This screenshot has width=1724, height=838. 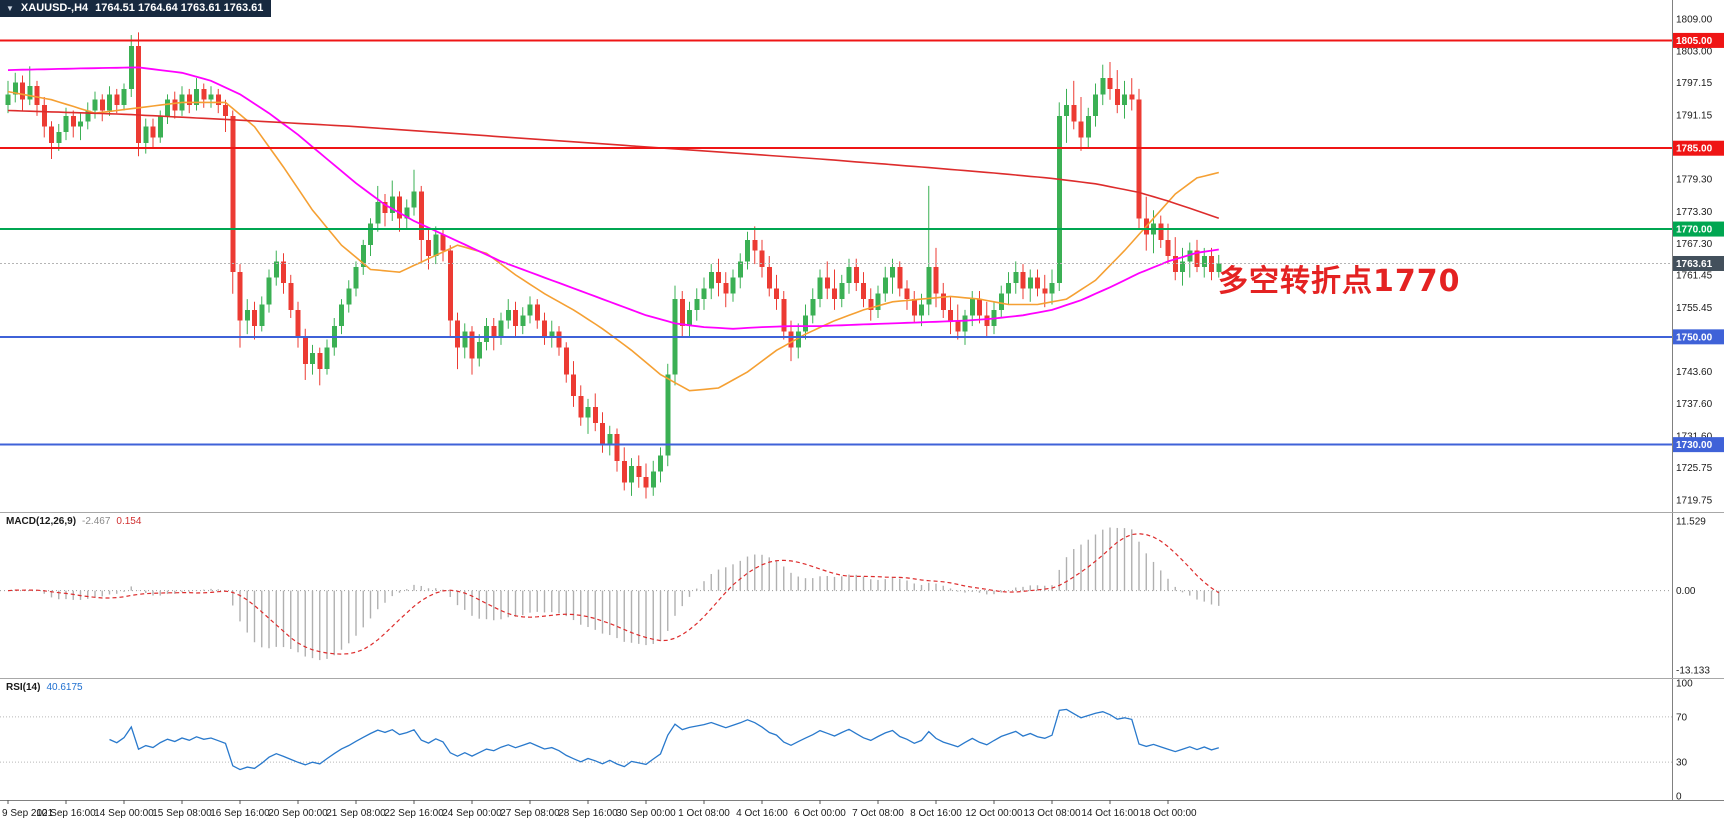 What do you see at coordinates (1694, 445) in the screenshot?
I see `price-badge: 1730.00` at bounding box center [1694, 445].